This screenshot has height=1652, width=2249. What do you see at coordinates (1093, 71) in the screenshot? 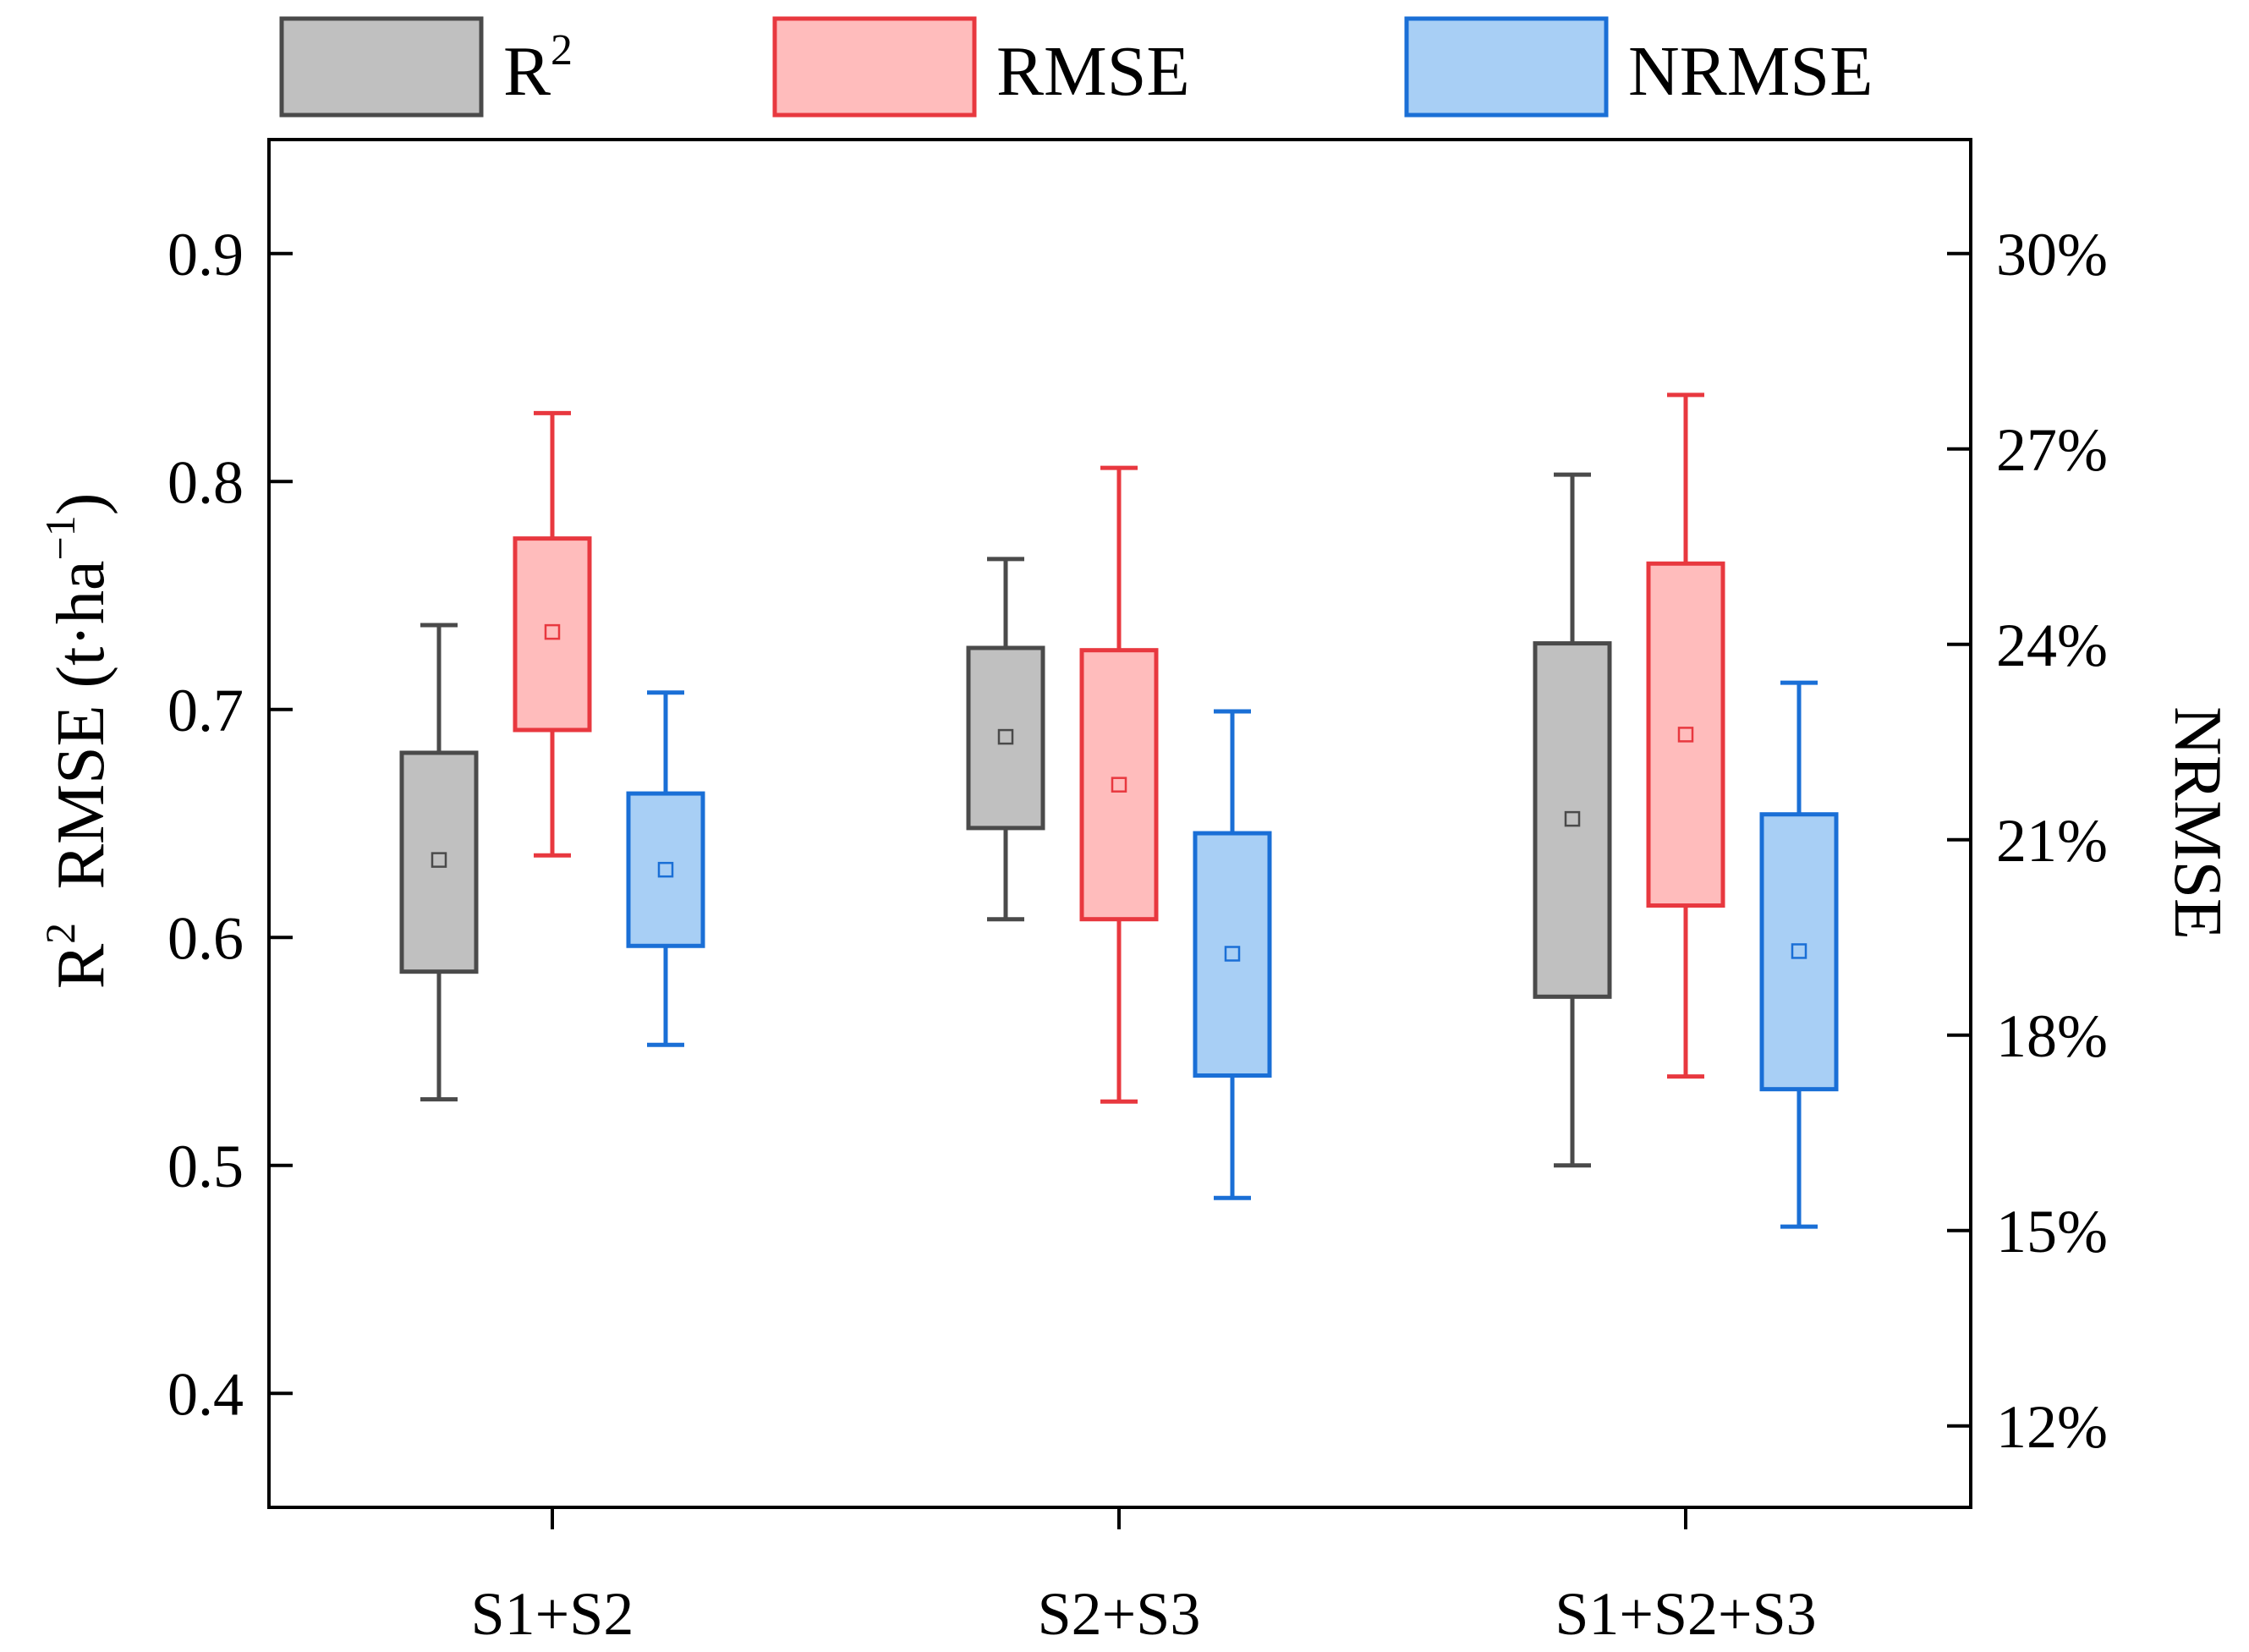
I see `legend-label: RMSE` at bounding box center [1093, 71].